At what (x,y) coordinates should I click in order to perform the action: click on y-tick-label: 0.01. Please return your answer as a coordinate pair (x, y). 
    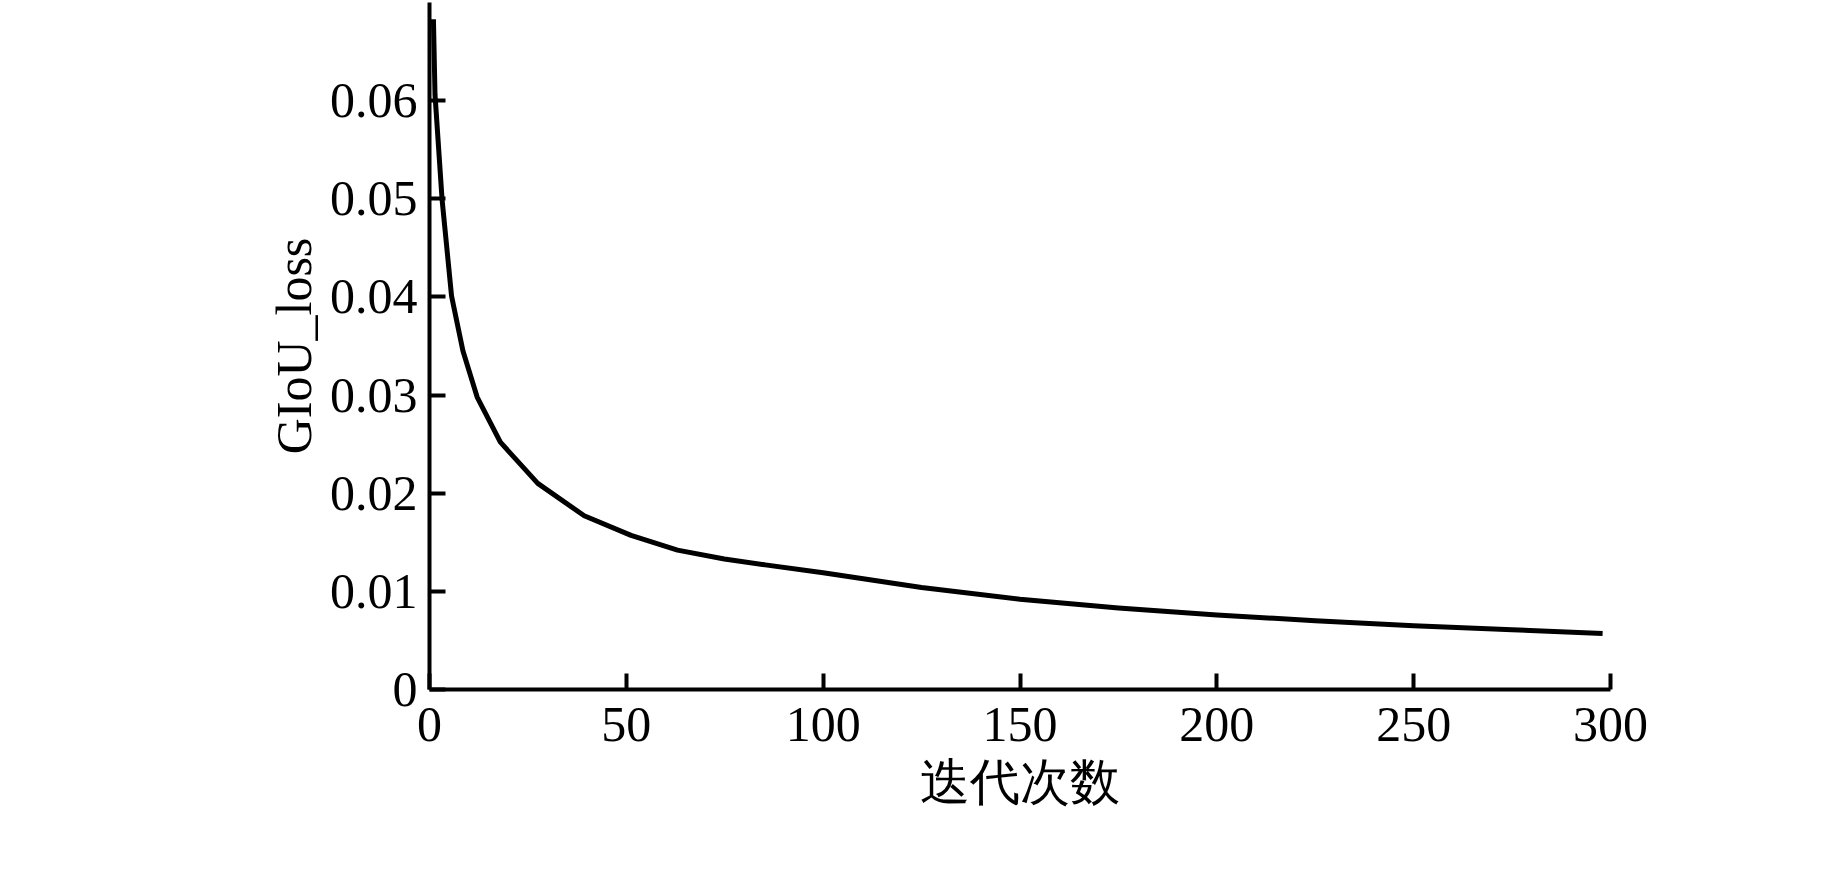
    Looking at the image, I should click on (374, 590).